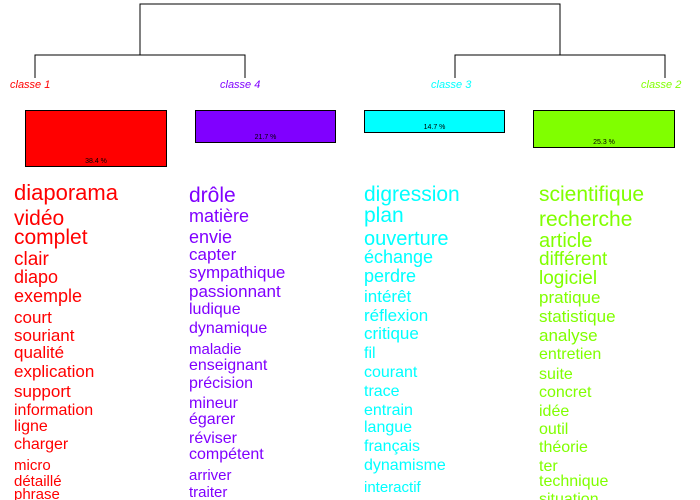 The image size is (700, 500). I want to click on word-item: phrase, so click(37, 493).